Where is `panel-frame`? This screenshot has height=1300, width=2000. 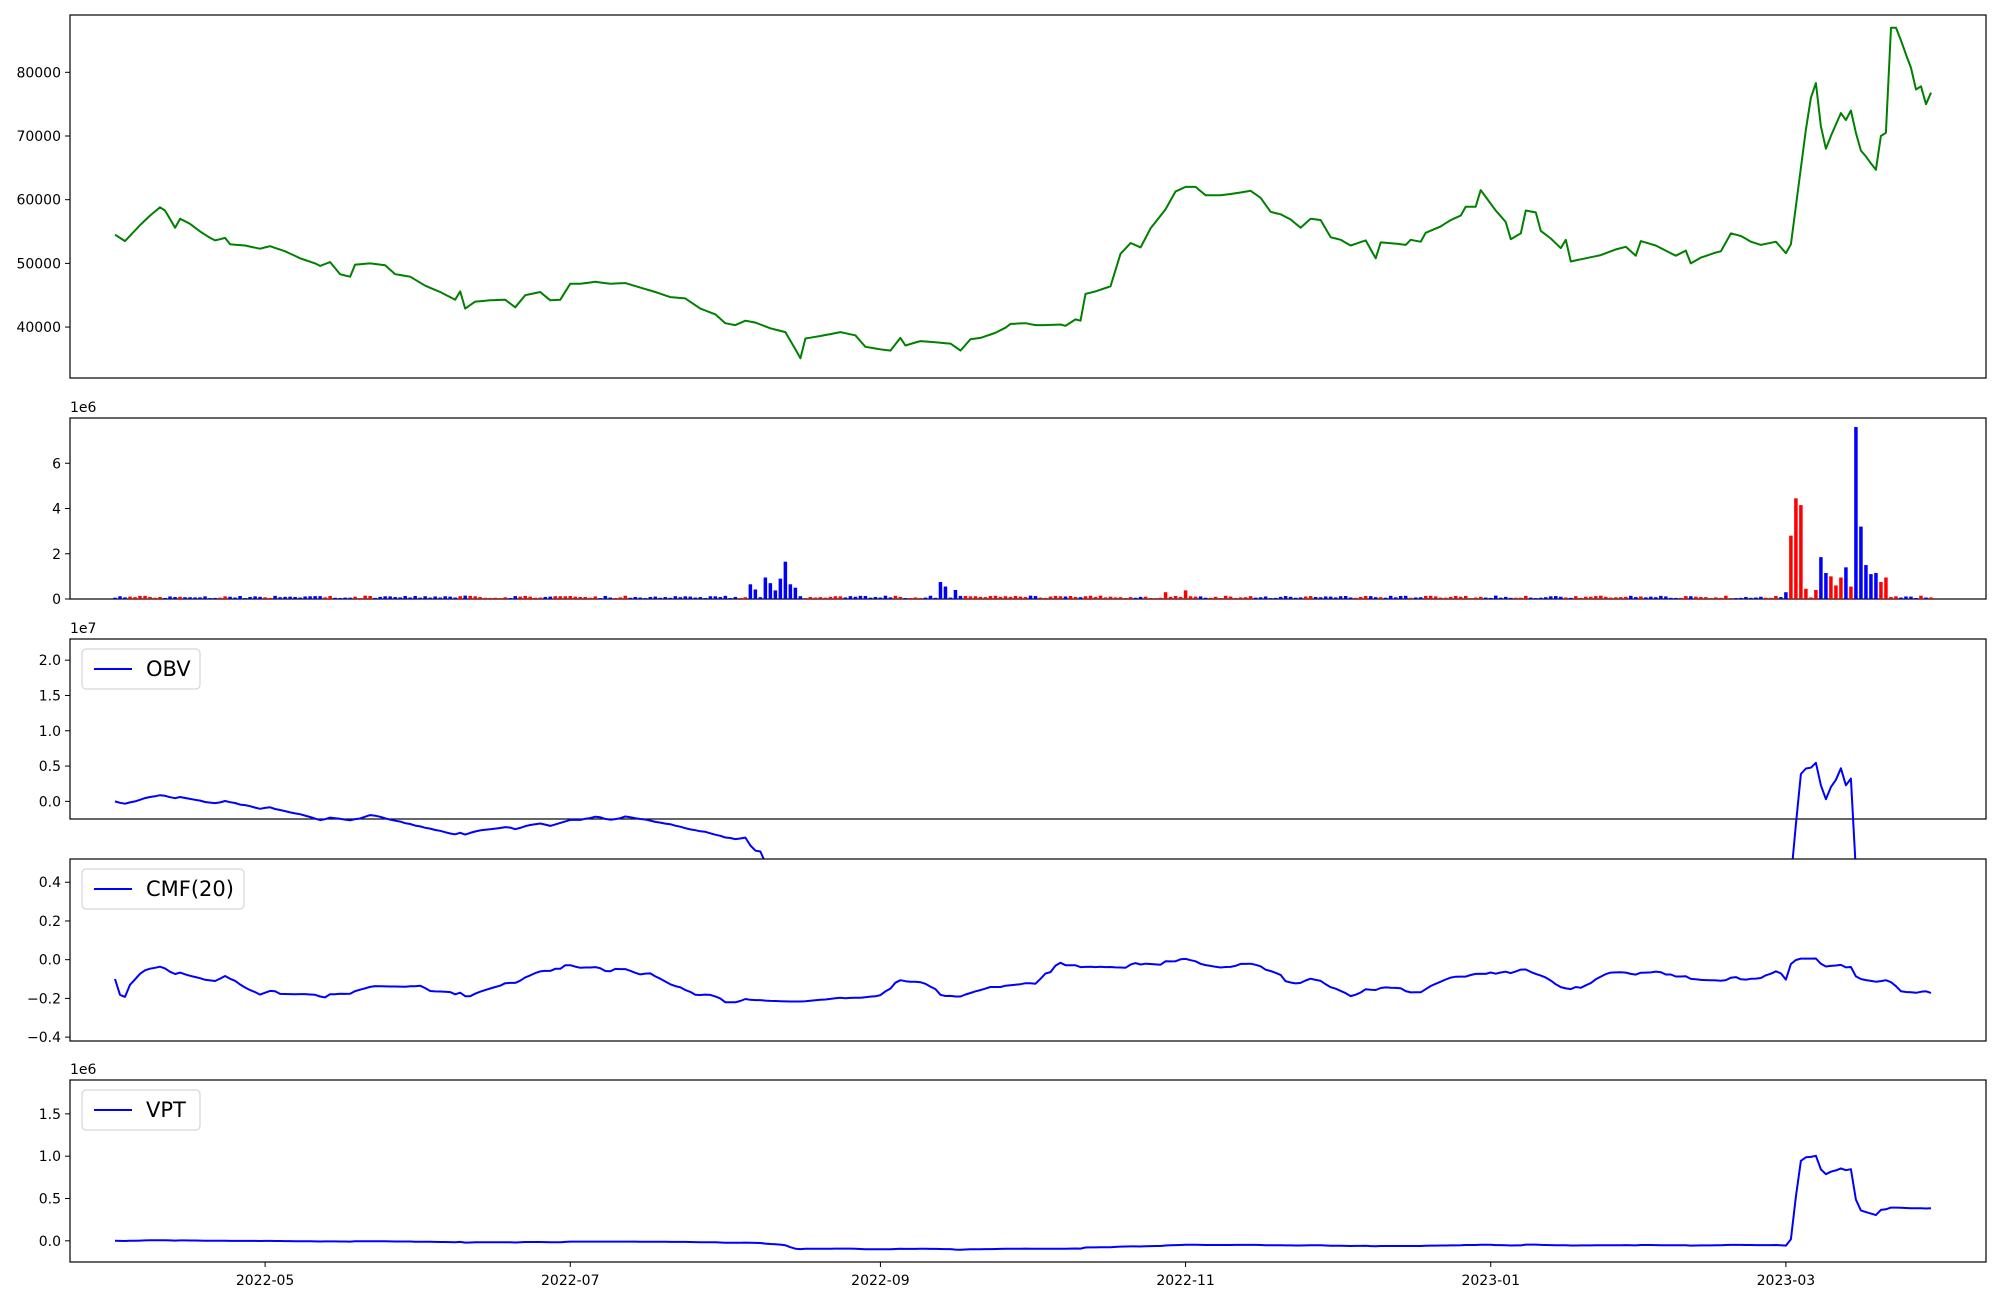
panel-frame is located at coordinates (1028, 508).